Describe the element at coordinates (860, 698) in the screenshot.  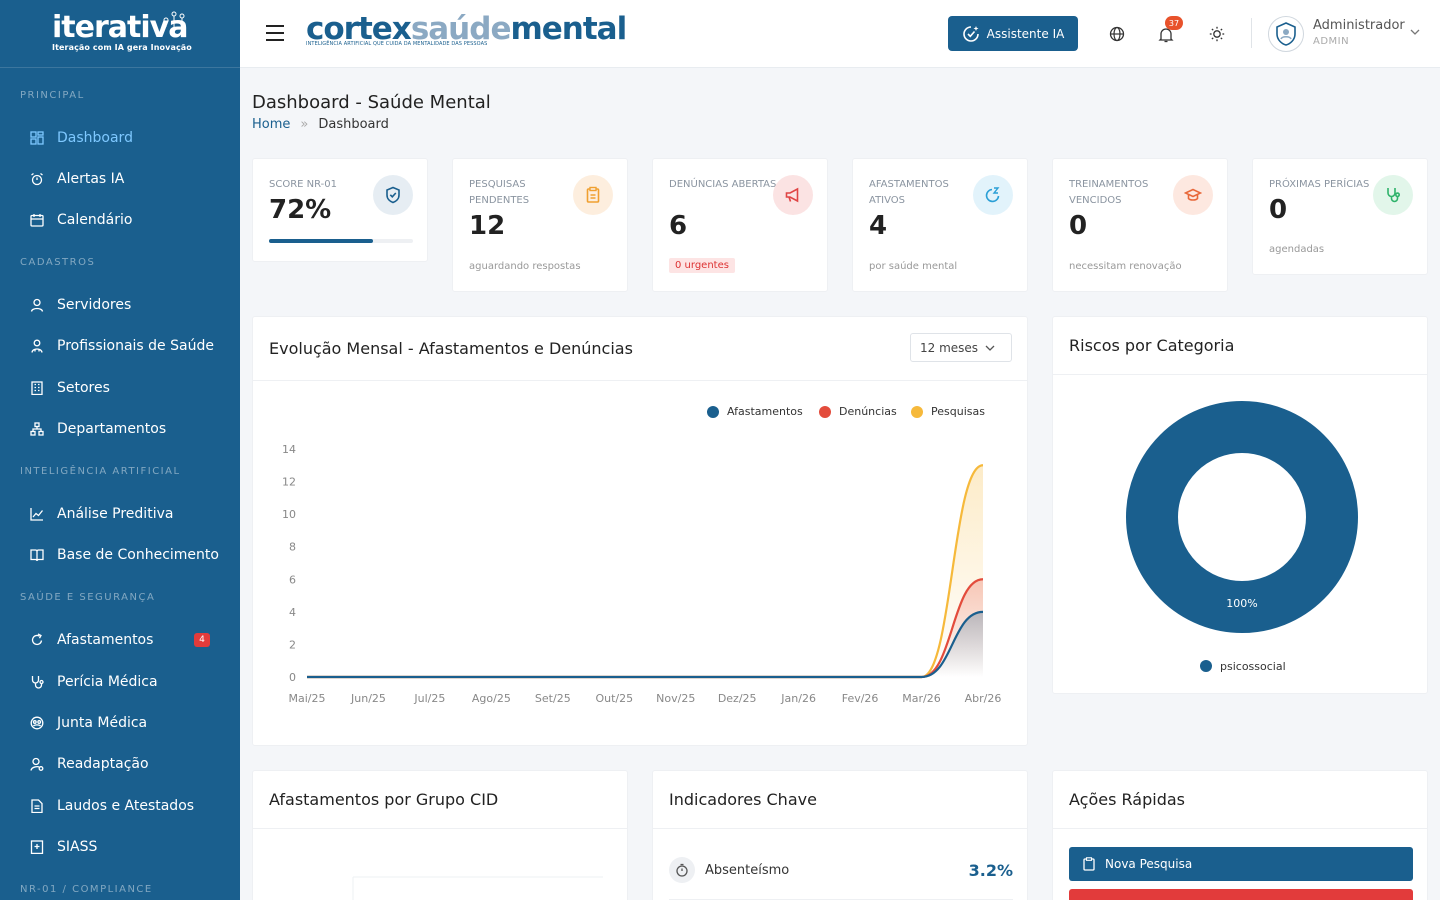
I see `x-tick-label: Fev/26` at that location.